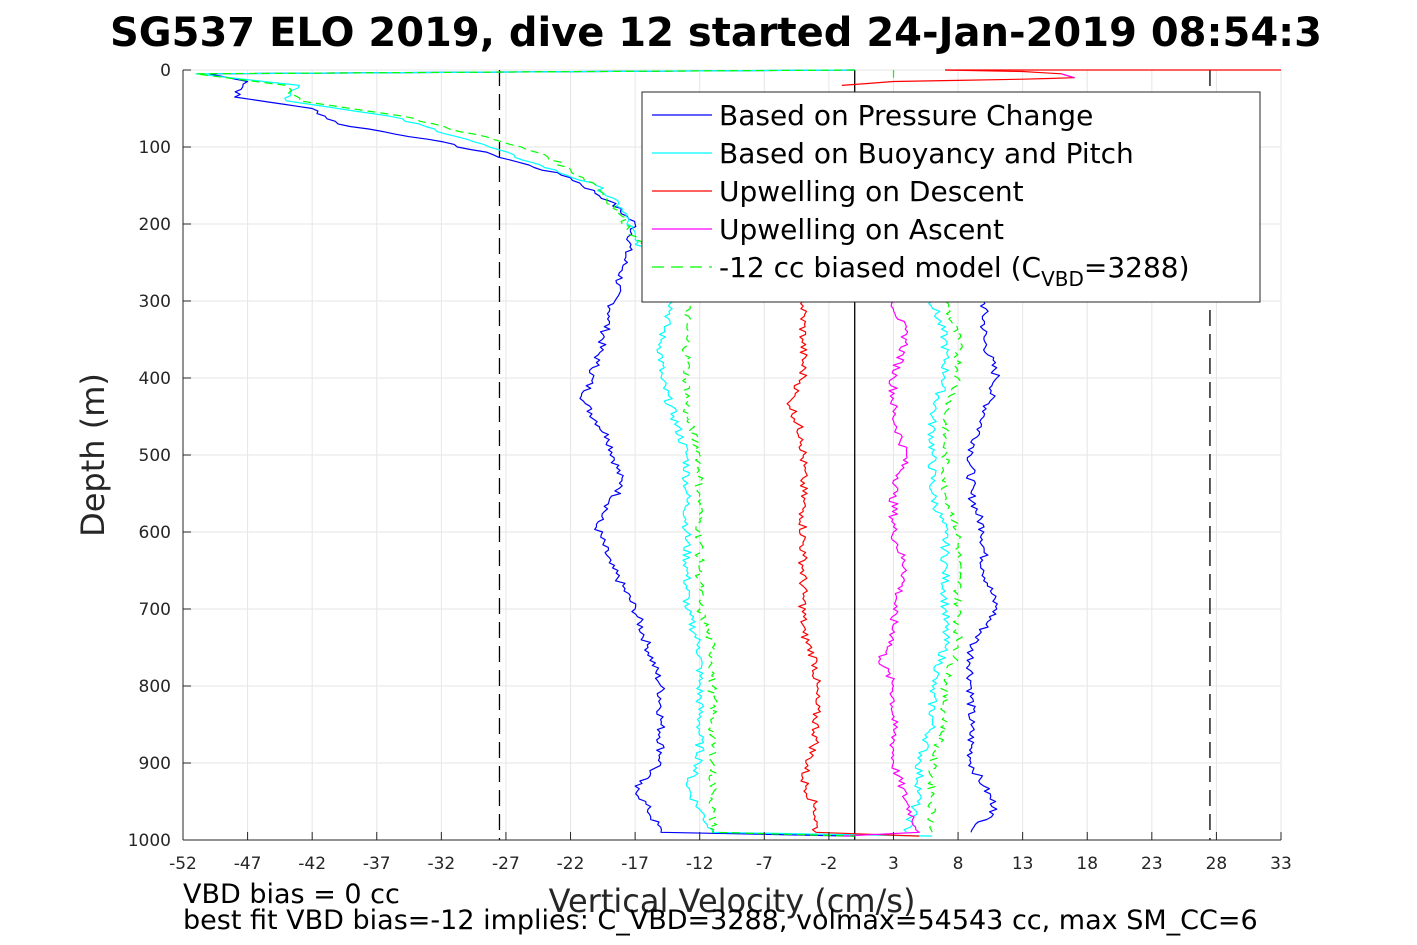 This screenshot has width=1417, height=945. I want to click on x-tick-label: -27, so click(506, 864).